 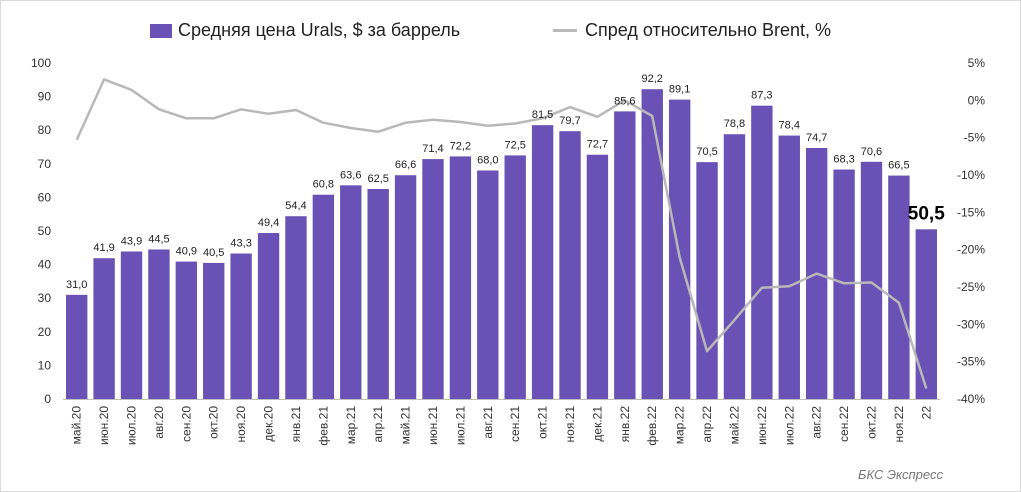 What do you see at coordinates (47, 399) in the screenshot?
I see `y-left-tick-label: 0` at bounding box center [47, 399].